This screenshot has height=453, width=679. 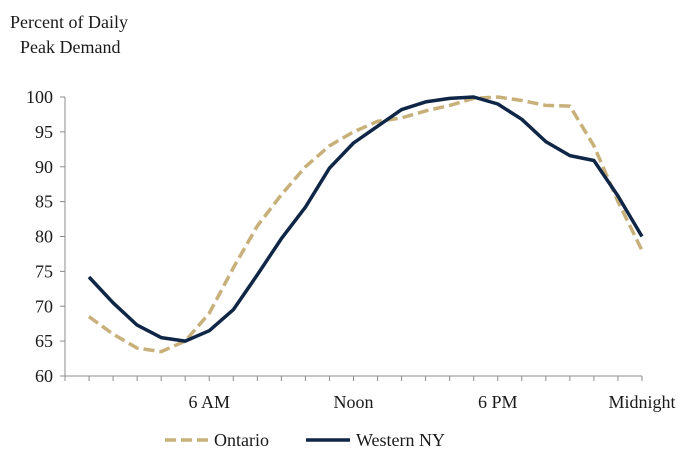 What do you see at coordinates (69, 22) in the screenshot?
I see `y-axis-title-line-1: Percent of Daily` at bounding box center [69, 22].